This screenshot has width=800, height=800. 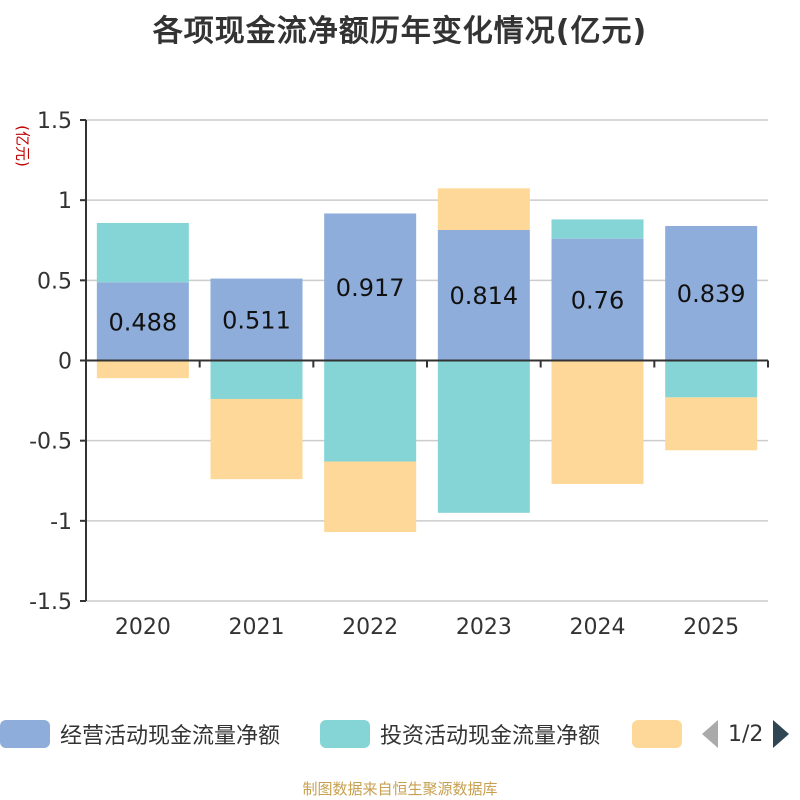 What do you see at coordinates (711, 627) in the screenshot?
I see `x-tick-label: 2025` at bounding box center [711, 627].